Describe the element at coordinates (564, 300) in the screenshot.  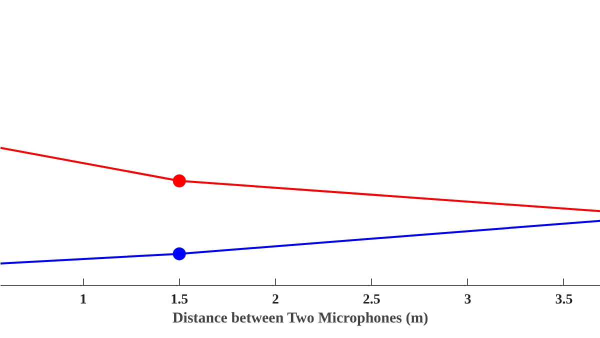
I see `x-tick-label: 3.5` at that location.